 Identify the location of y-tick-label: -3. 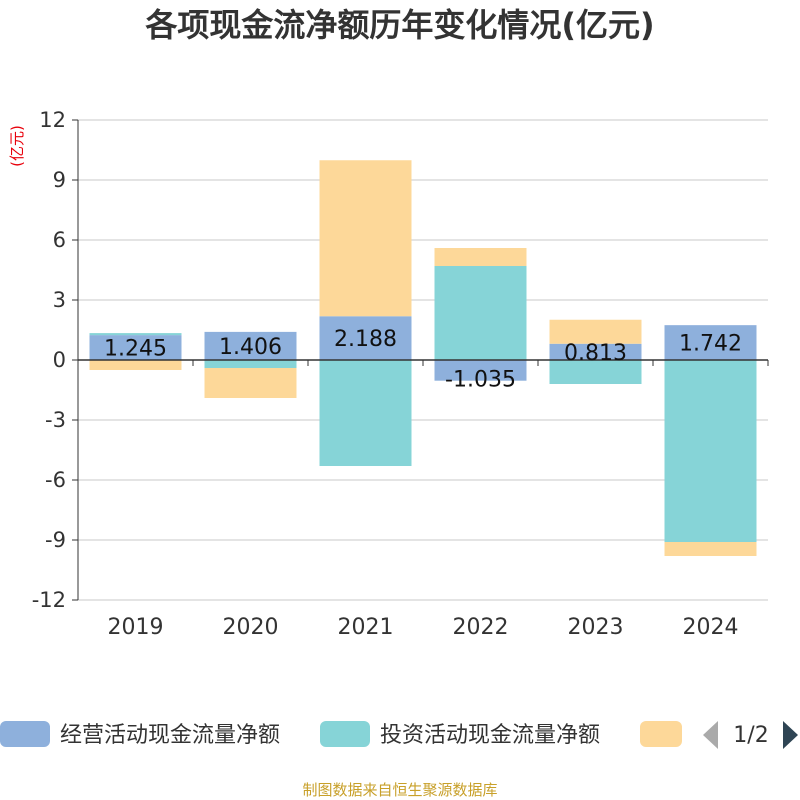
(55, 420).